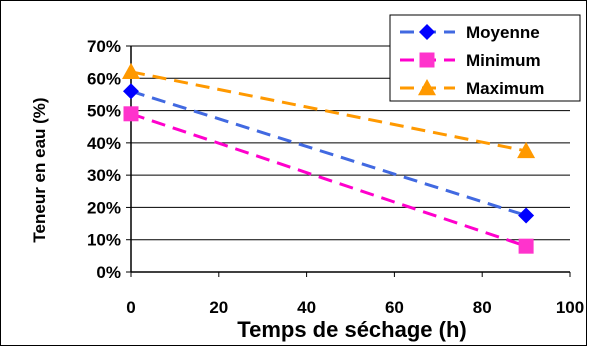  I want to click on y-tick-label: 70%, so click(104, 46).